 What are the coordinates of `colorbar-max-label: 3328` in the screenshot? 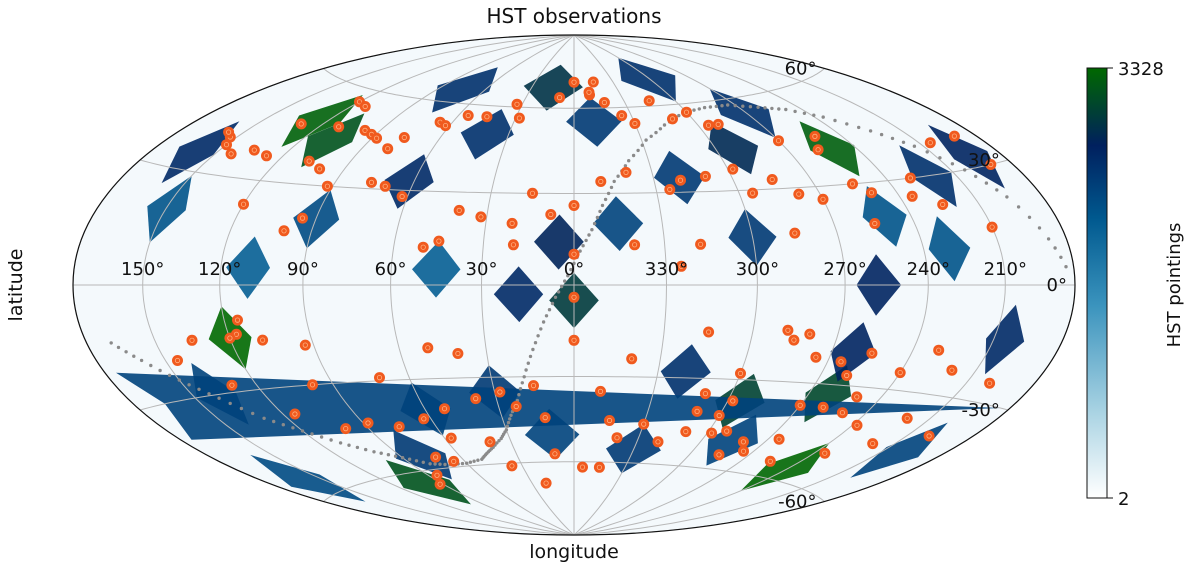 It's located at (1141, 69).